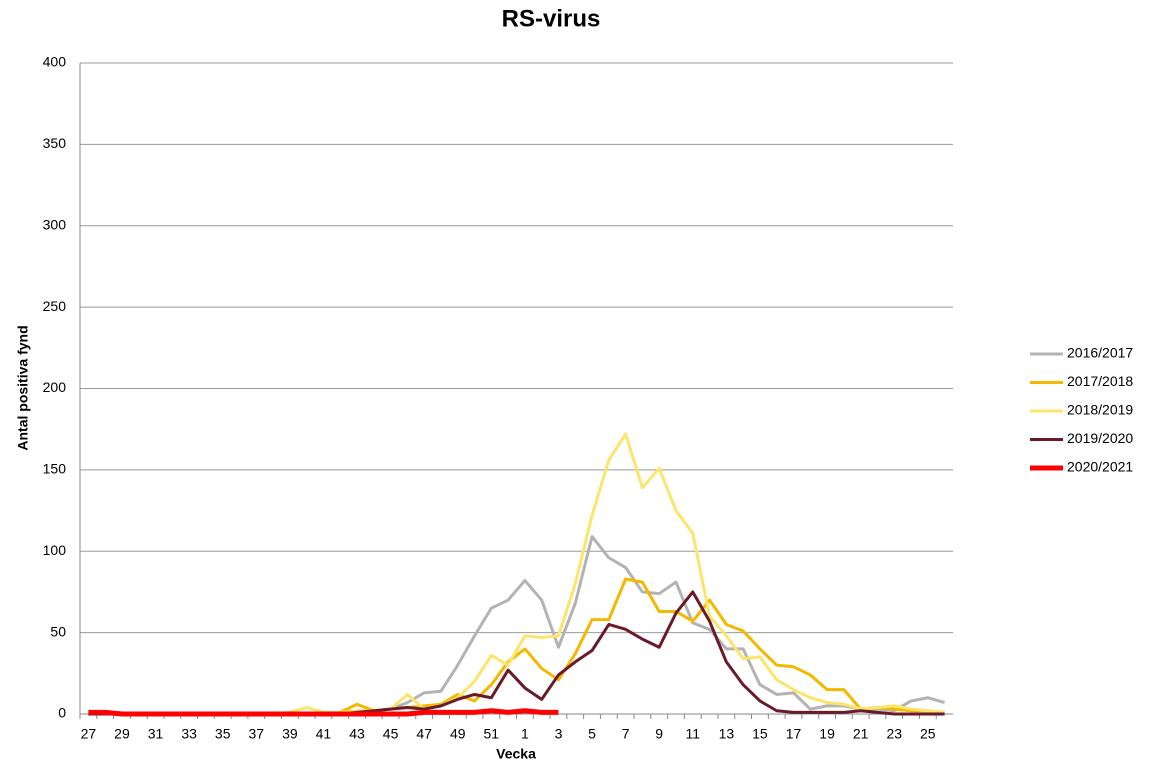 This screenshot has width=1151, height=761. I want to click on y-tick-label: 300, so click(55, 224).